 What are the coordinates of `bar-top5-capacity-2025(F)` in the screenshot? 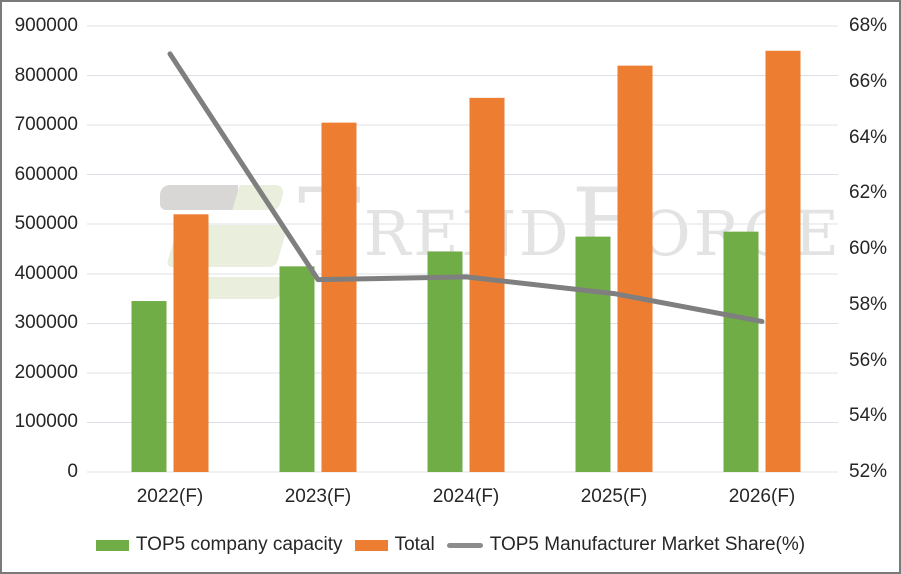 It's located at (593, 354).